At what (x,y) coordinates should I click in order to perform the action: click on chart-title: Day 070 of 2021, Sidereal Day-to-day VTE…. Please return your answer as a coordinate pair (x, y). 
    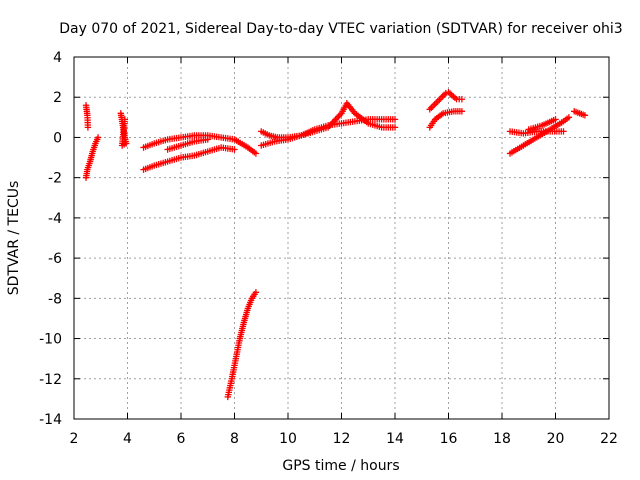
    Looking at the image, I should click on (340, 29).